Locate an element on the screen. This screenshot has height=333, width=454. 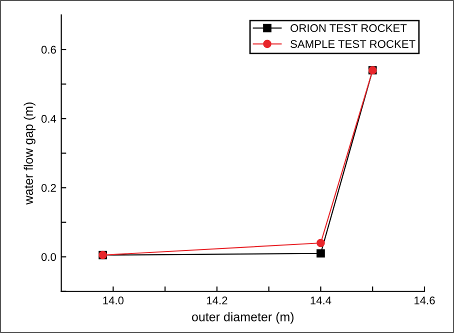
y-tick-label: 0.4 is located at coordinates (48, 118).